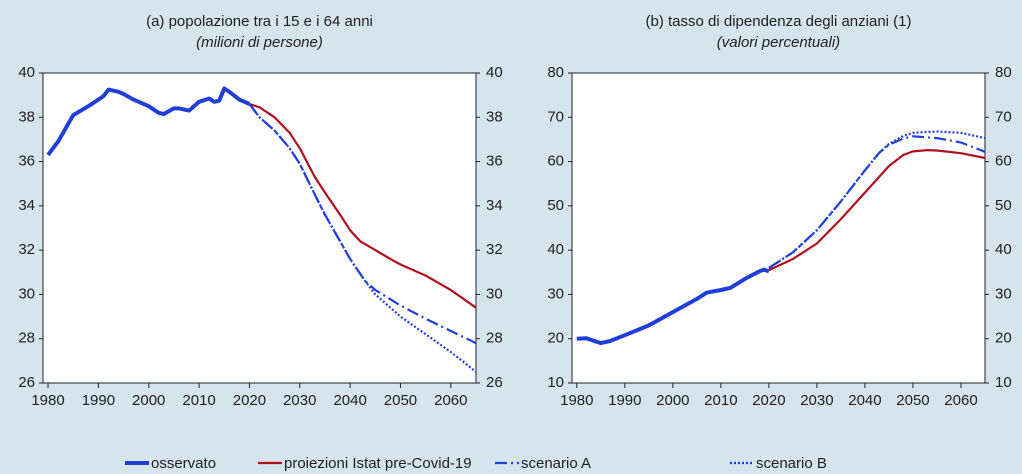 The width and height of the screenshot is (1022, 474). What do you see at coordinates (26, 205) in the screenshot?
I see `y-tick-label: 34` at bounding box center [26, 205].